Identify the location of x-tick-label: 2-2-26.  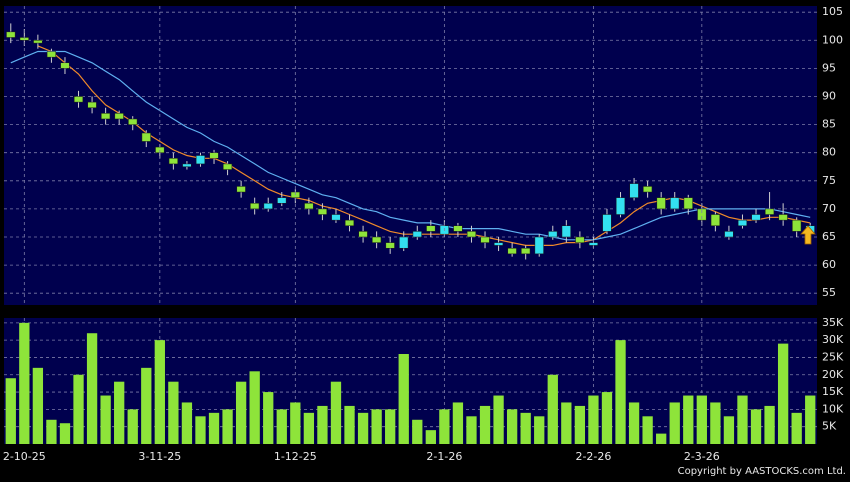
(593, 456).